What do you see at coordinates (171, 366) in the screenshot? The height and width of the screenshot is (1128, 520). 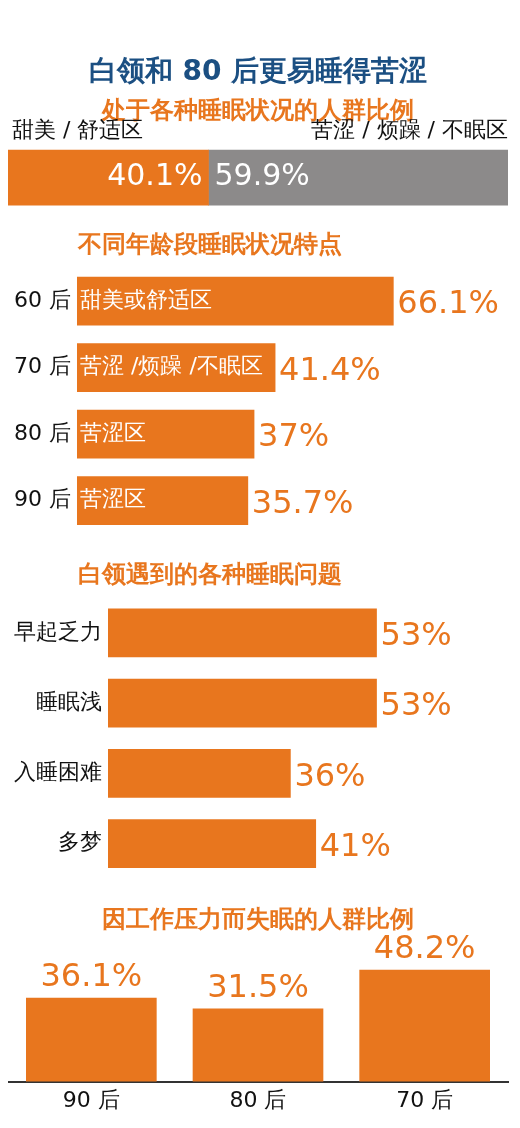 I see `annotation: 苦涩 /烦躁 /不眠区` at bounding box center [171, 366].